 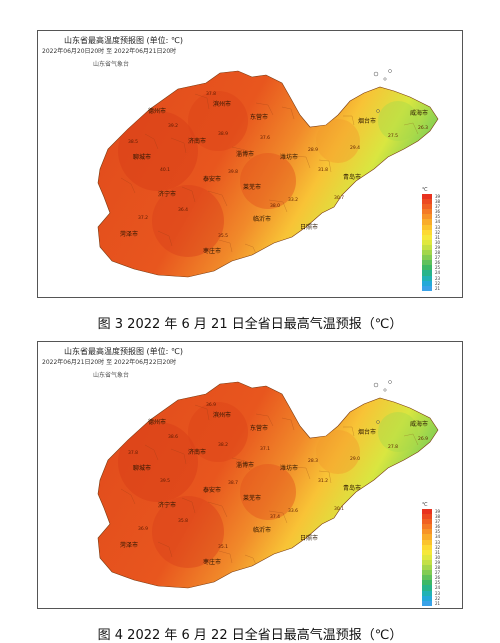 I want to click on temperature-value: 28.9, so click(x=313, y=150).